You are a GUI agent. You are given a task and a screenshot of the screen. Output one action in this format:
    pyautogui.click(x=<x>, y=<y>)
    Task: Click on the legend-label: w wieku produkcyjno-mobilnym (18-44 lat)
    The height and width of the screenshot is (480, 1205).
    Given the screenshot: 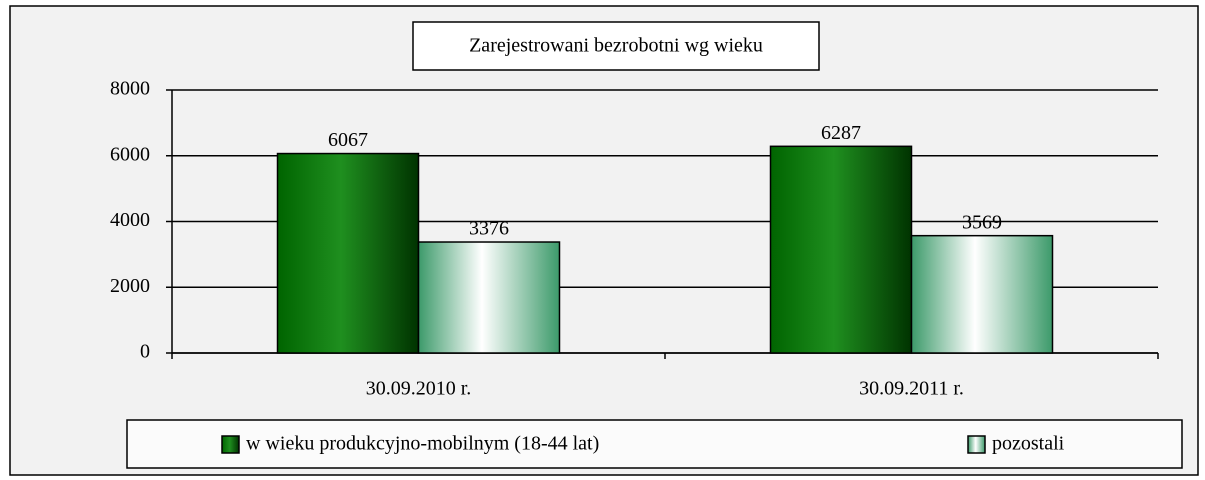 What is the action you would take?
    pyautogui.click(x=422, y=444)
    